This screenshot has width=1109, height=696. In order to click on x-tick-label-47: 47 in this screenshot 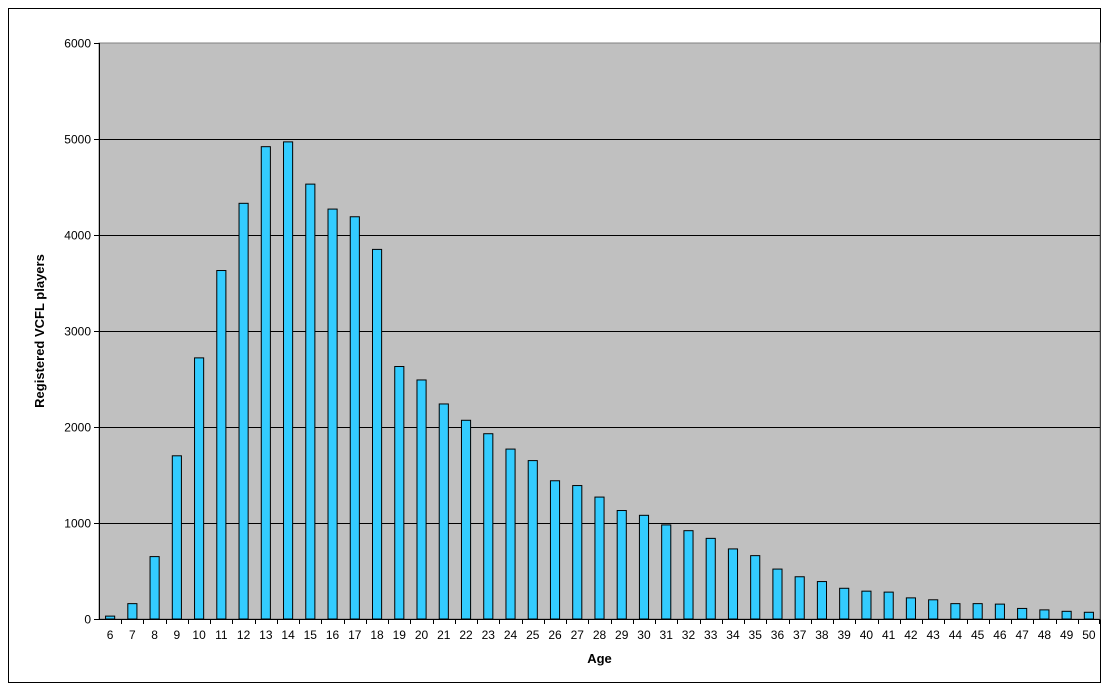, I will do `click(1022, 635)`.